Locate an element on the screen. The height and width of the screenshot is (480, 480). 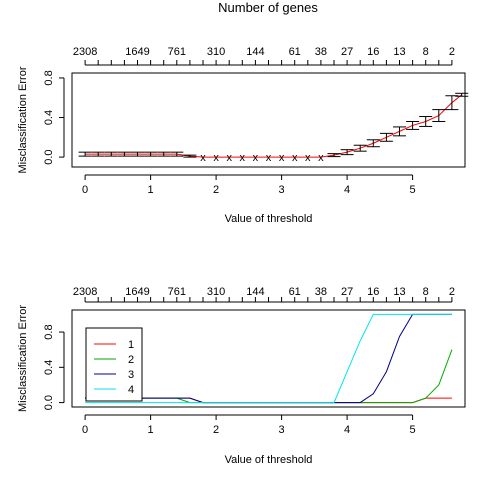
error-line is located at coordinates (274, 126).